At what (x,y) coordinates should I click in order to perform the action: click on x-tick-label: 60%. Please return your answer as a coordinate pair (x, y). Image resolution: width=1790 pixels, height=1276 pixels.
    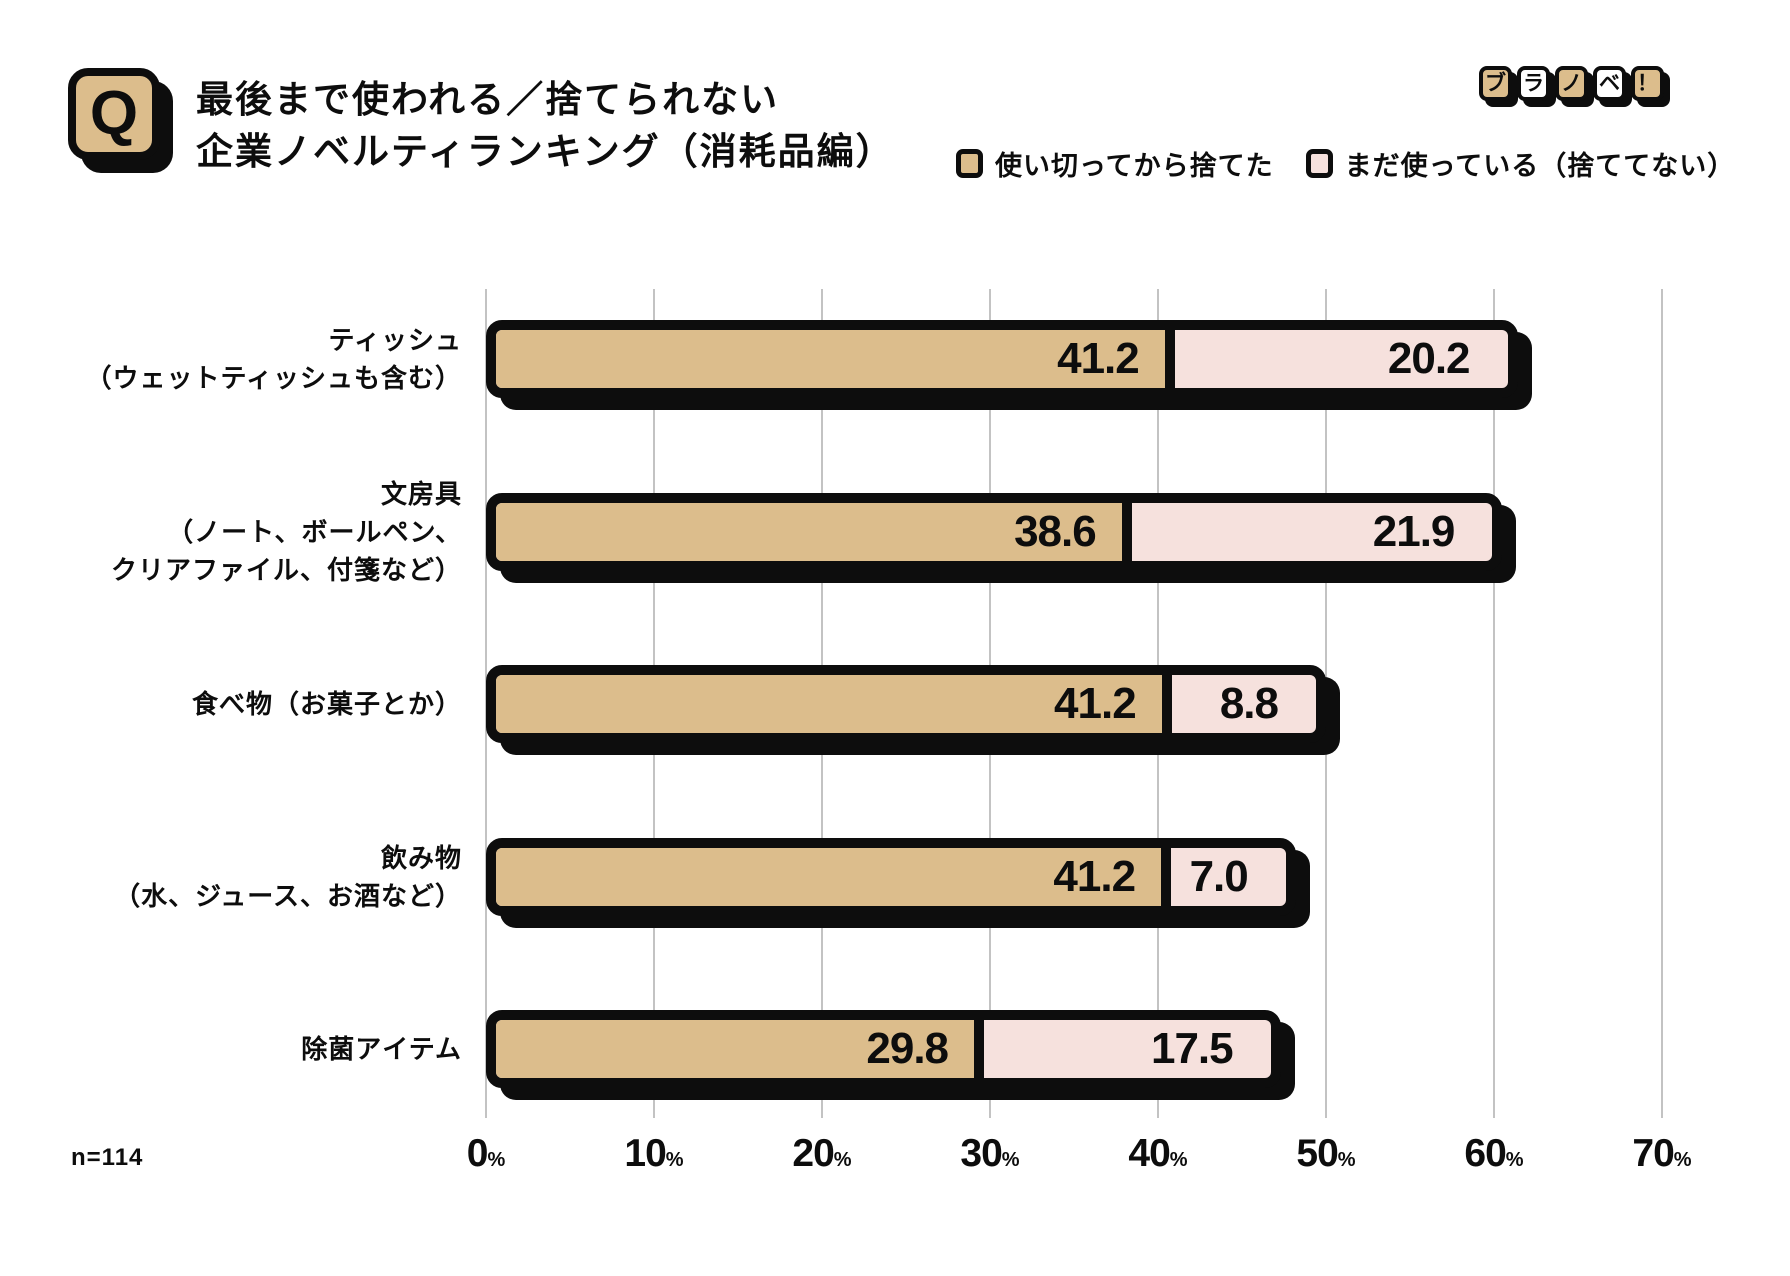
    Looking at the image, I should click on (1493, 1154).